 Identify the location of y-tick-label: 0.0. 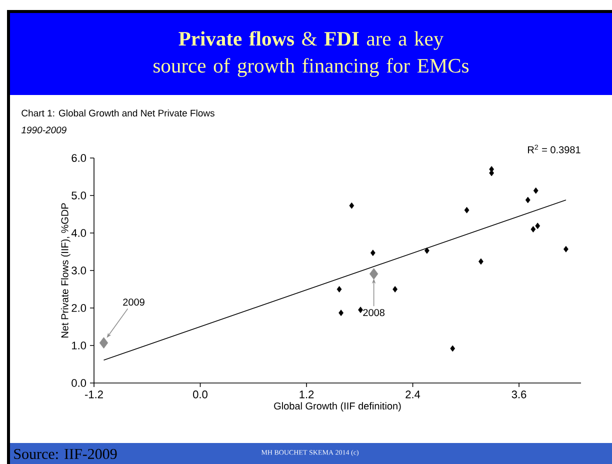
(79, 383).